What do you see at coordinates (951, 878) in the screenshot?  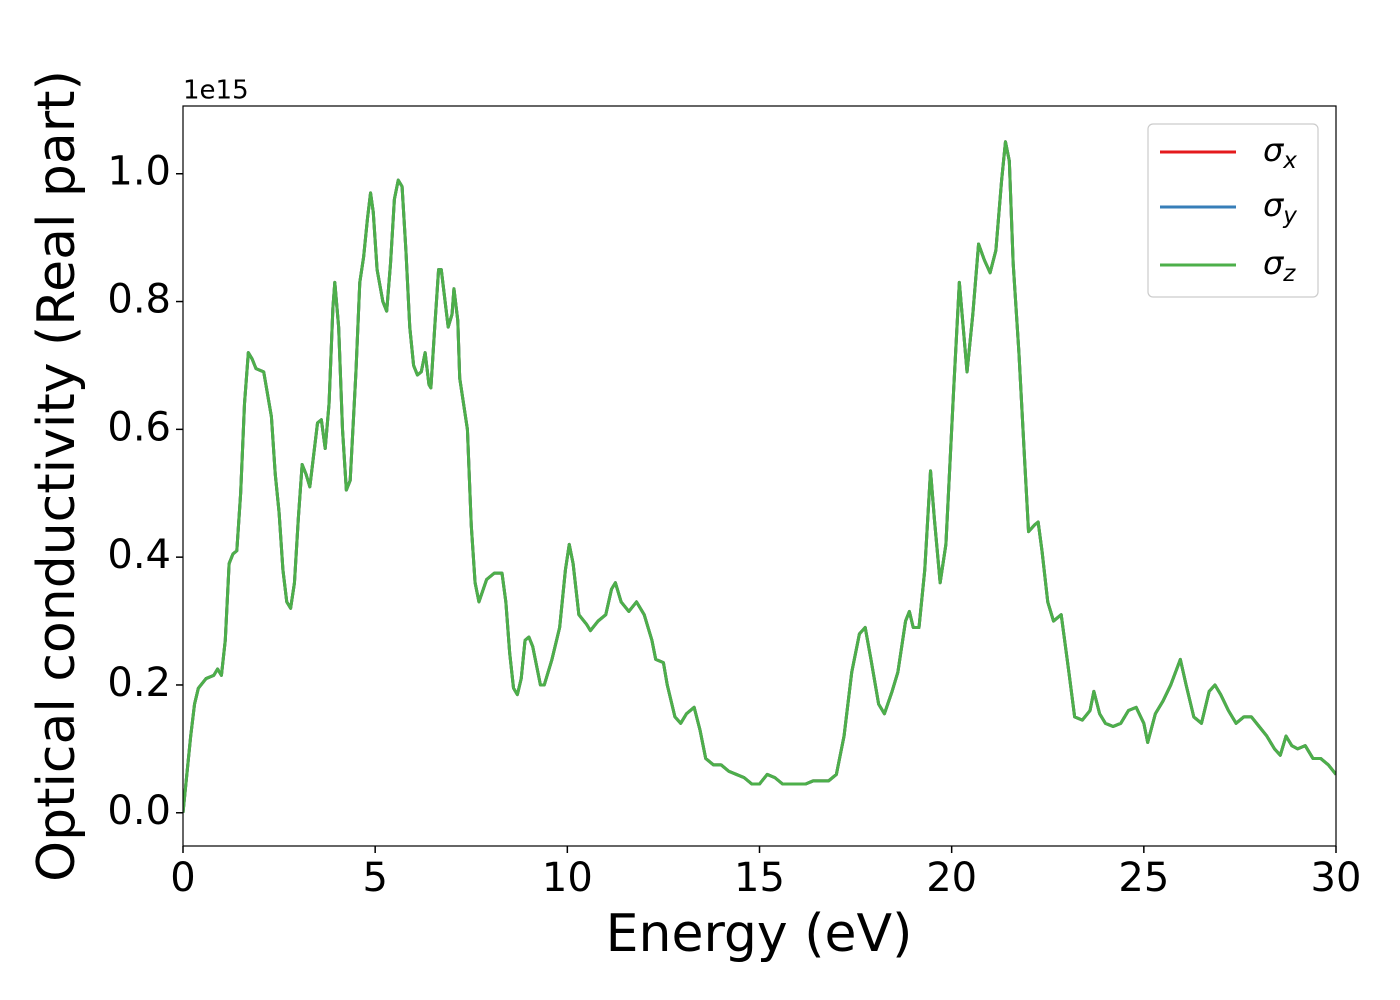 I see `x-tick-label: 20` at bounding box center [951, 878].